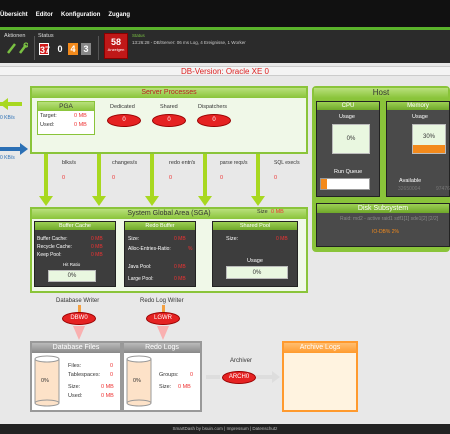  What do you see at coordinates (257, 272) in the screenshot?
I see `shared-pool-usage-gauge: 0%` at bounding box center [257, 272].